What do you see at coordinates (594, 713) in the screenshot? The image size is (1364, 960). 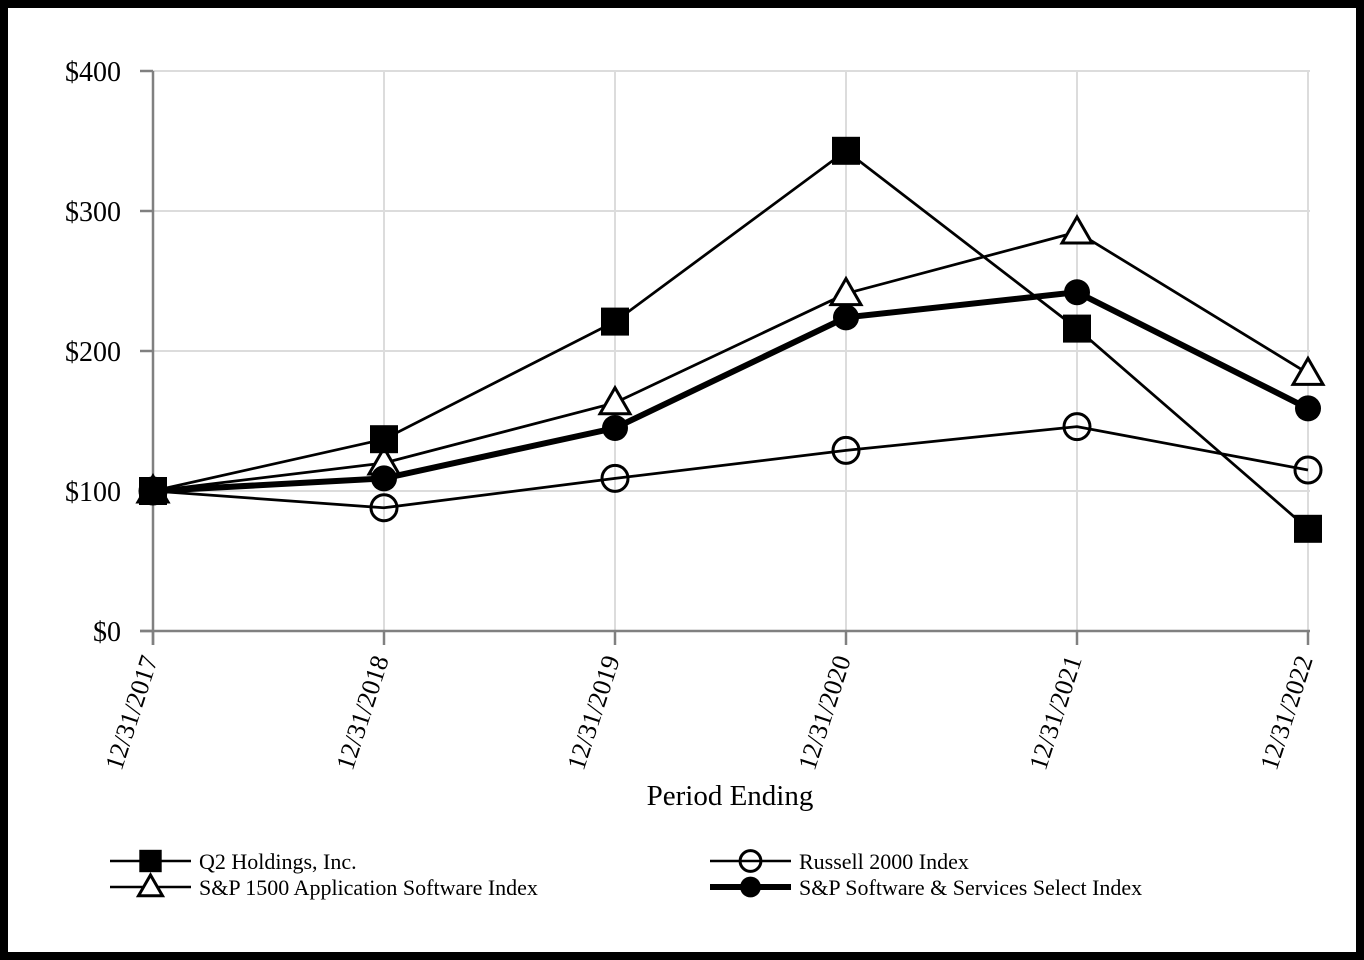 I see `x-axis-tick-label: 12/31/2019` at bounding box center [594, 713].